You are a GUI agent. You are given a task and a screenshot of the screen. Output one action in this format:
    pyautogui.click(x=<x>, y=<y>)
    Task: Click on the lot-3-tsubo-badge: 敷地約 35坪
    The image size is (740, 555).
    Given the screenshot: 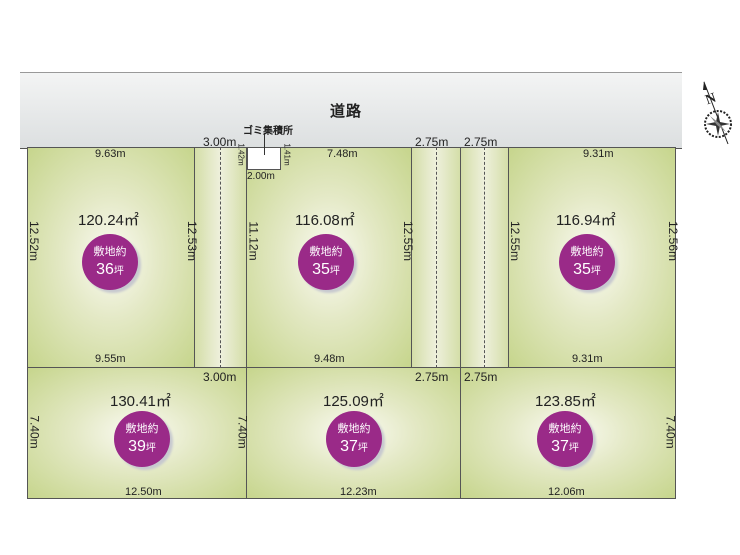 What is the action you would take?
    pyautogui.click(x=587, y=262)
    